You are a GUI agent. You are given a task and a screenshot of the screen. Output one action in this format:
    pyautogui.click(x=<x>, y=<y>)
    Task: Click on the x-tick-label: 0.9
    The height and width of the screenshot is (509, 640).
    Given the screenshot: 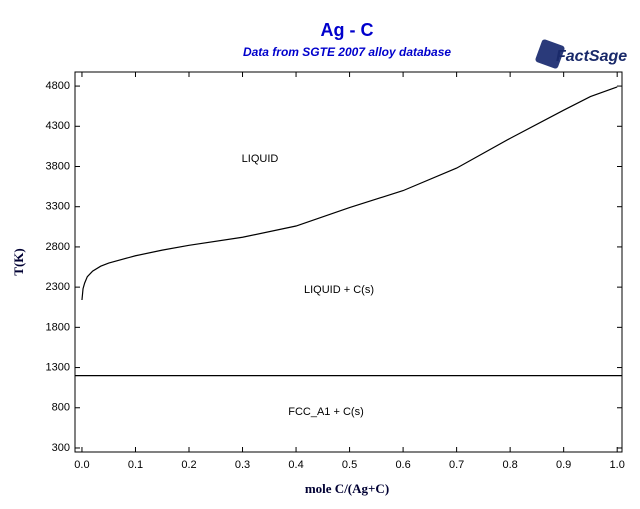 What is the action you would take?
    pyautogui.click(x=563, y=465)
    